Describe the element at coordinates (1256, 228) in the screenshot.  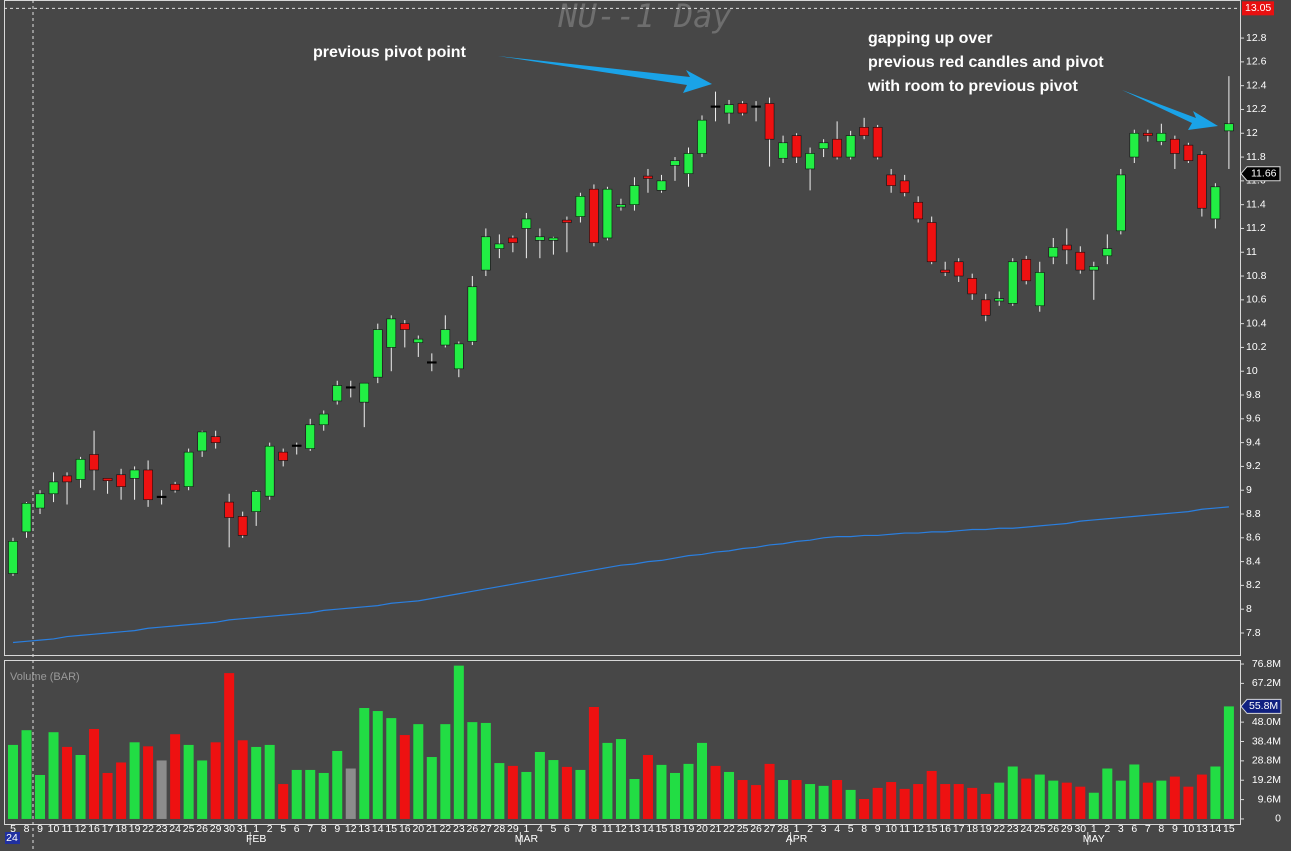
I see `y-tick-label: 11.2` at that location.